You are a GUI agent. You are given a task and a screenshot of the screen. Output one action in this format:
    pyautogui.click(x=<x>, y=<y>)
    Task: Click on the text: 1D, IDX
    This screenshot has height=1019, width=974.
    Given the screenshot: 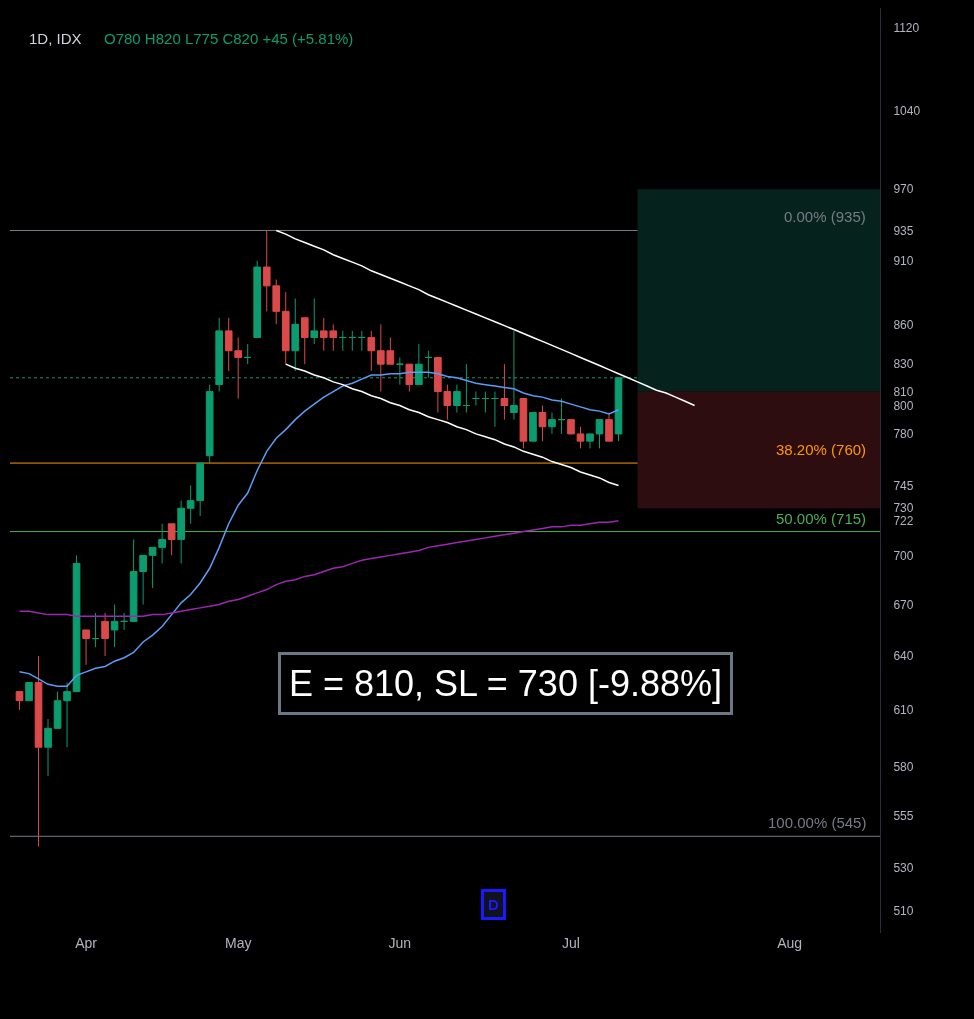 What is the action you would take?
    pyautogui.click(x=55, y=38)
    